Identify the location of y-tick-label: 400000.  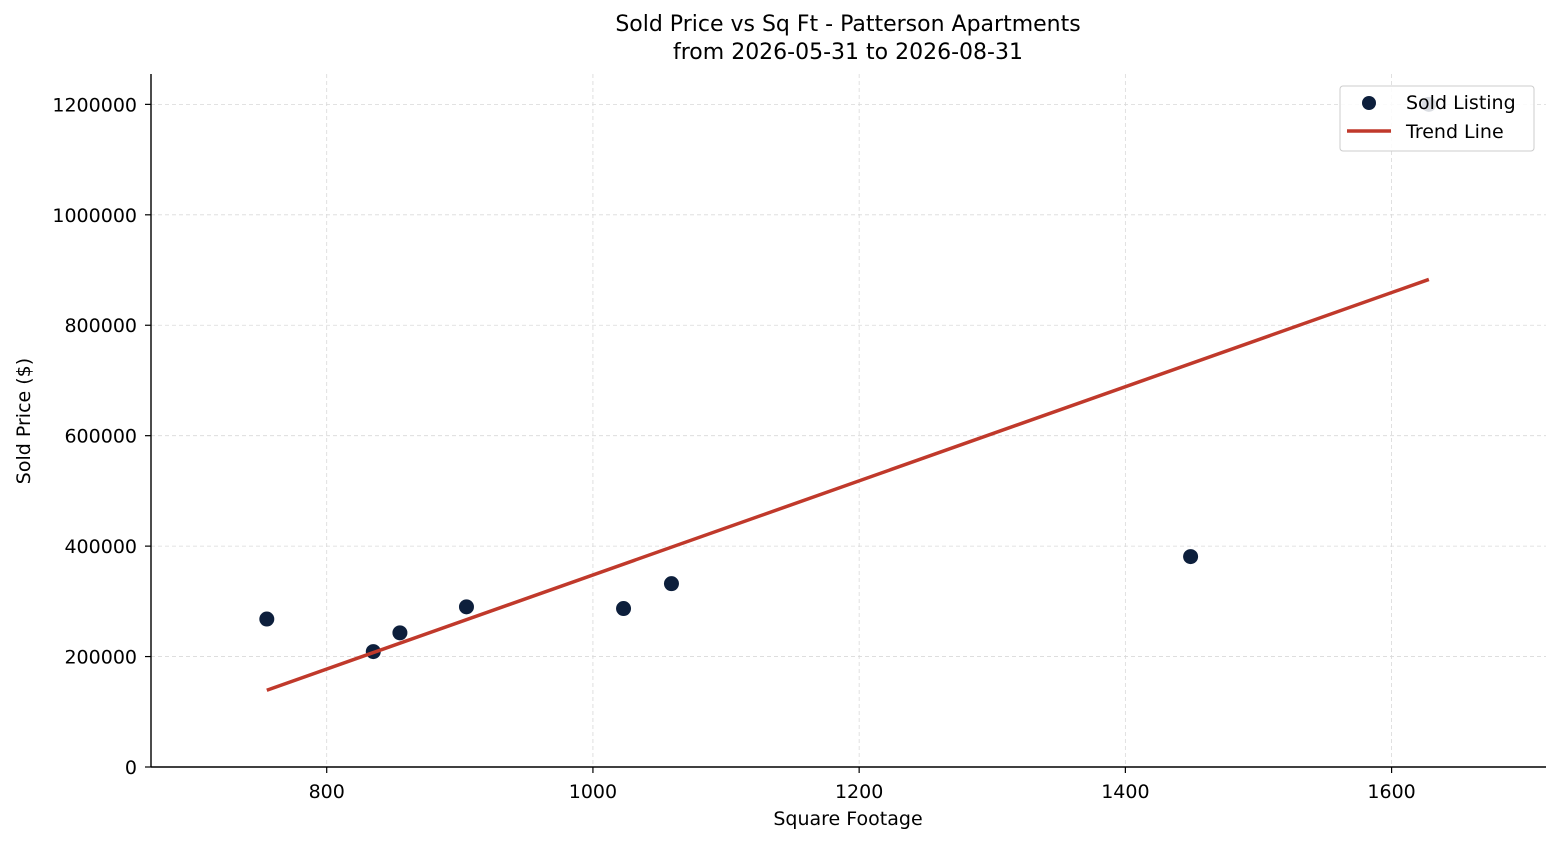
(100, 547).